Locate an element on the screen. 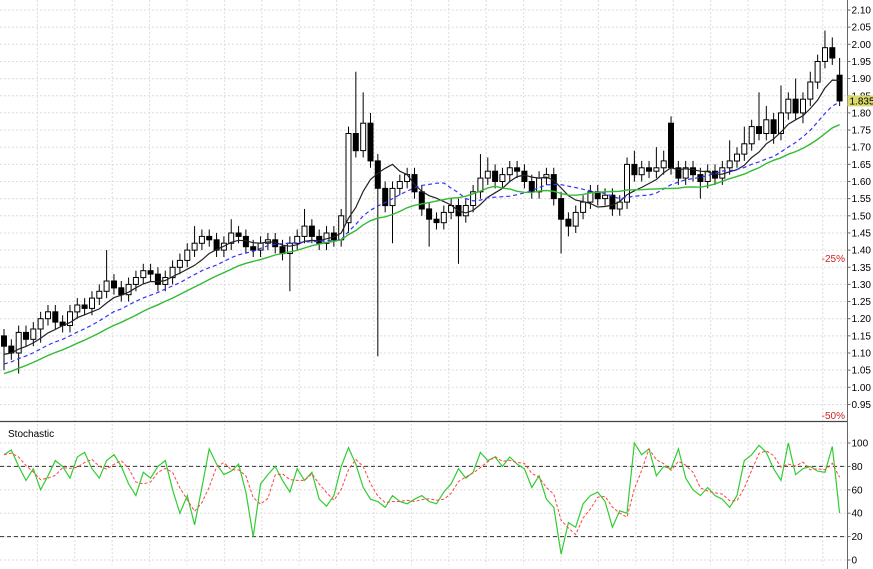 The height and width of the screenshot is (569, 873). stochastic-panel-label: Stochastic is located at coordinates (31, 434).